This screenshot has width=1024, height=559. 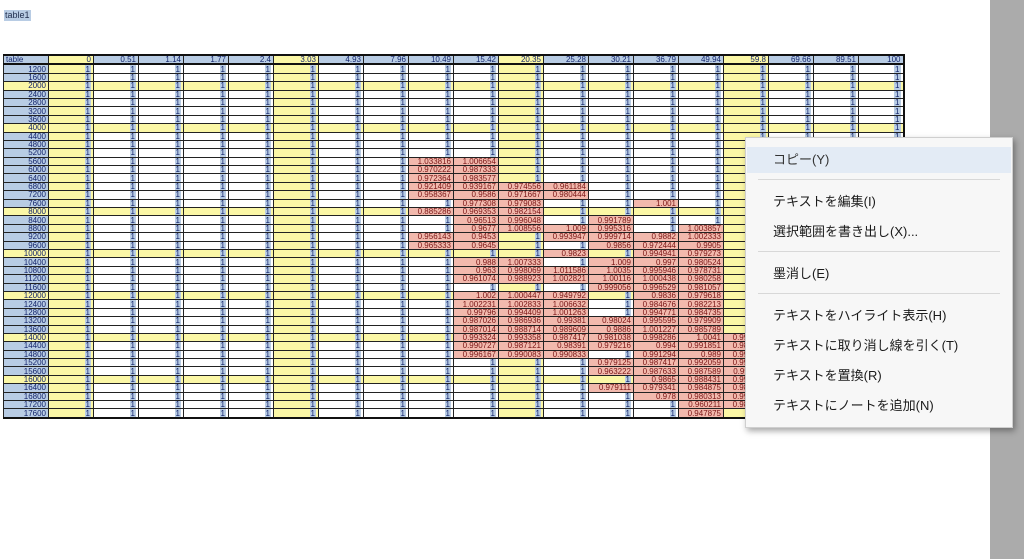 What do you see at coordinates (521, 279) in the screenshot?
I see `table-cell: 0.988923` at bounding box center [521, 279].